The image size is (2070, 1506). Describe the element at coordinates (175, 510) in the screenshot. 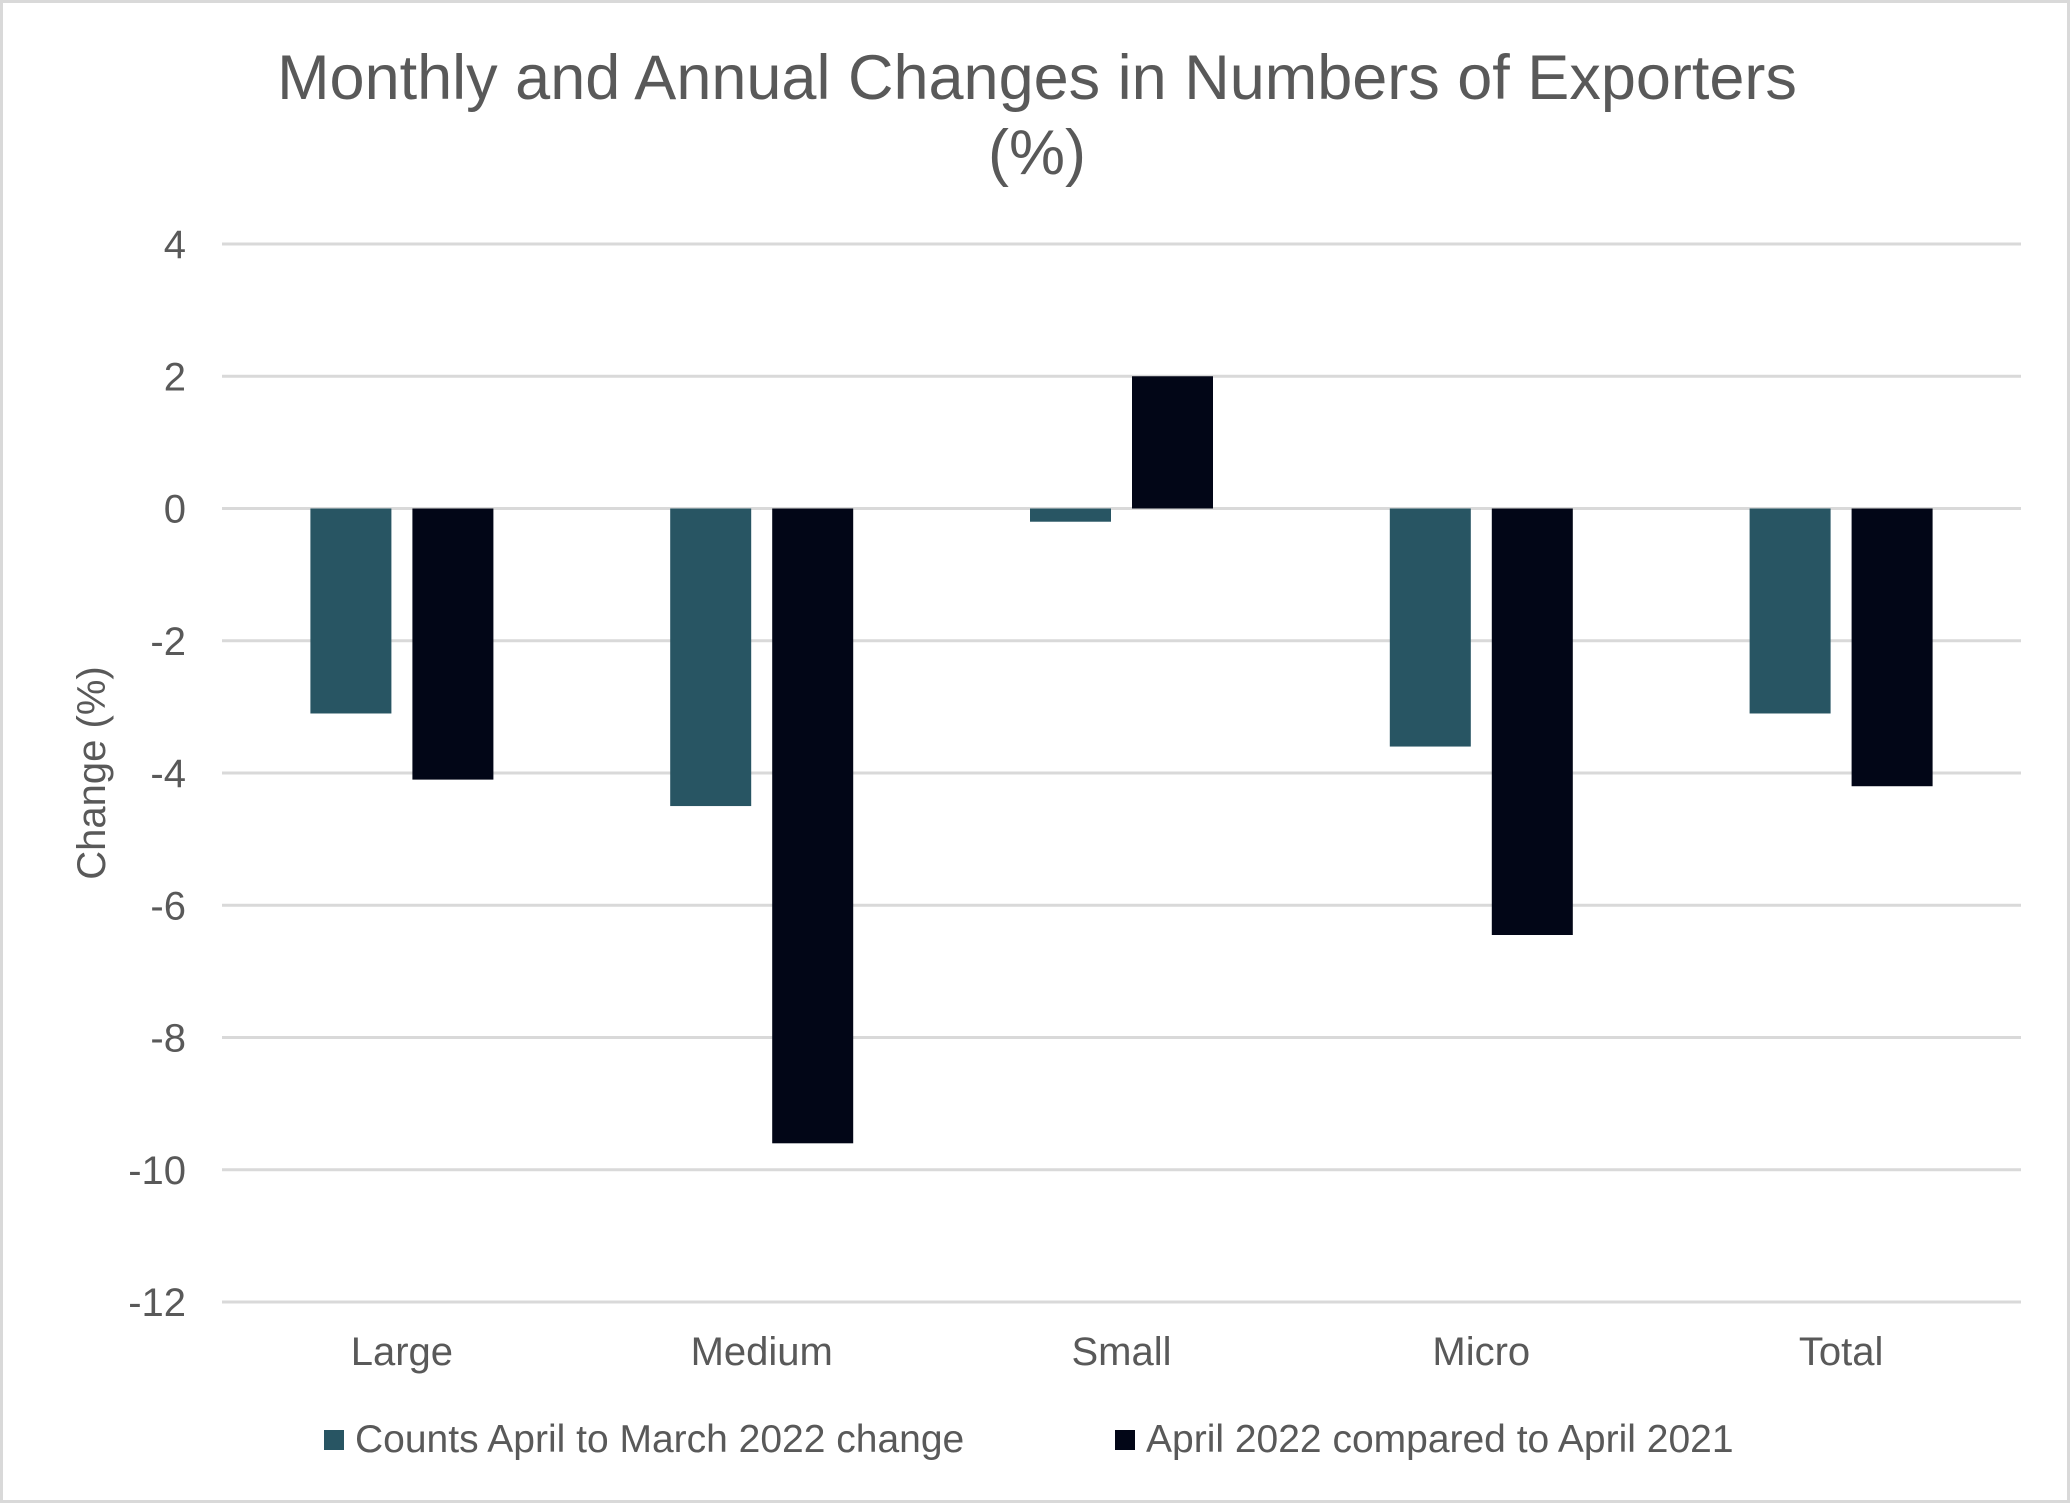

I see `y-tick-label: 0` at that location.